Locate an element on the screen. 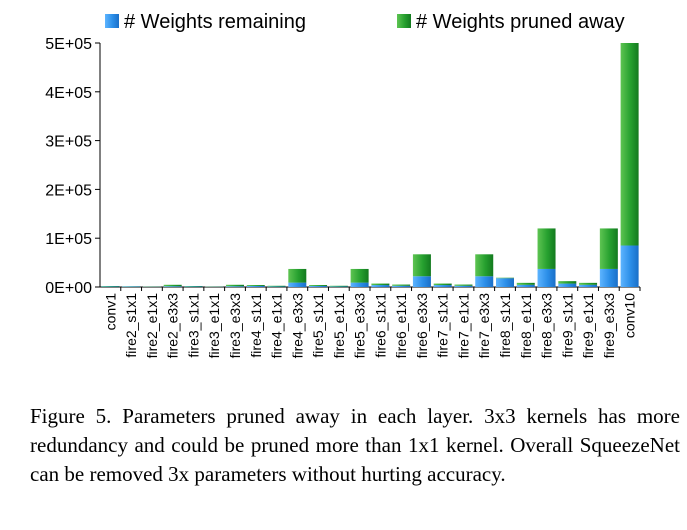  bar-pruned-fire5_e1x1 is located at coordinates (338, 286).